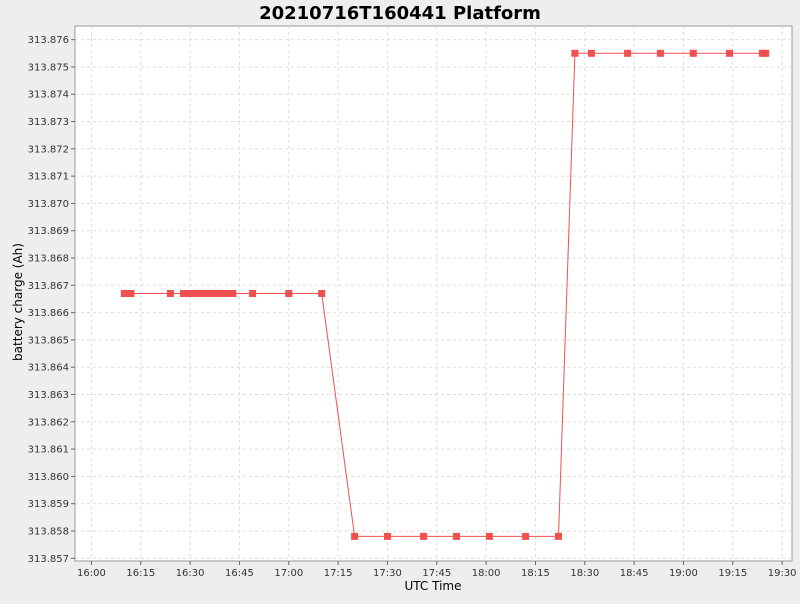  I want to click on chart-title: 20210716T160441 Platform, so click(400, 13).